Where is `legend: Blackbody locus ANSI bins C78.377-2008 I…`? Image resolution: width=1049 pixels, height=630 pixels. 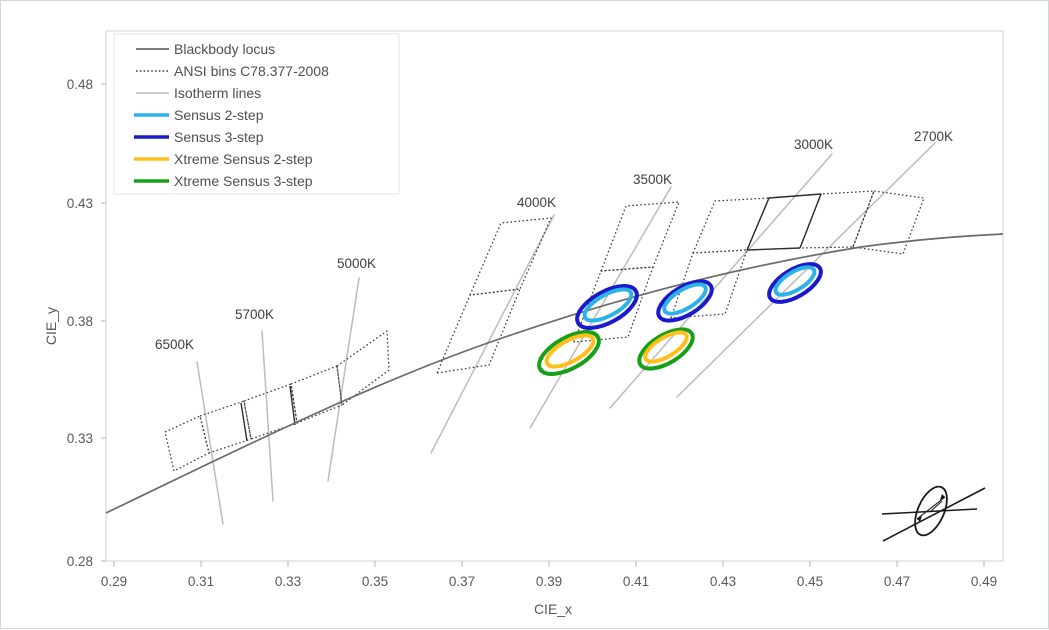 legend: Blackbody locus ANSI bins C78.377-2008 I… is located at coordinates (256, 114).